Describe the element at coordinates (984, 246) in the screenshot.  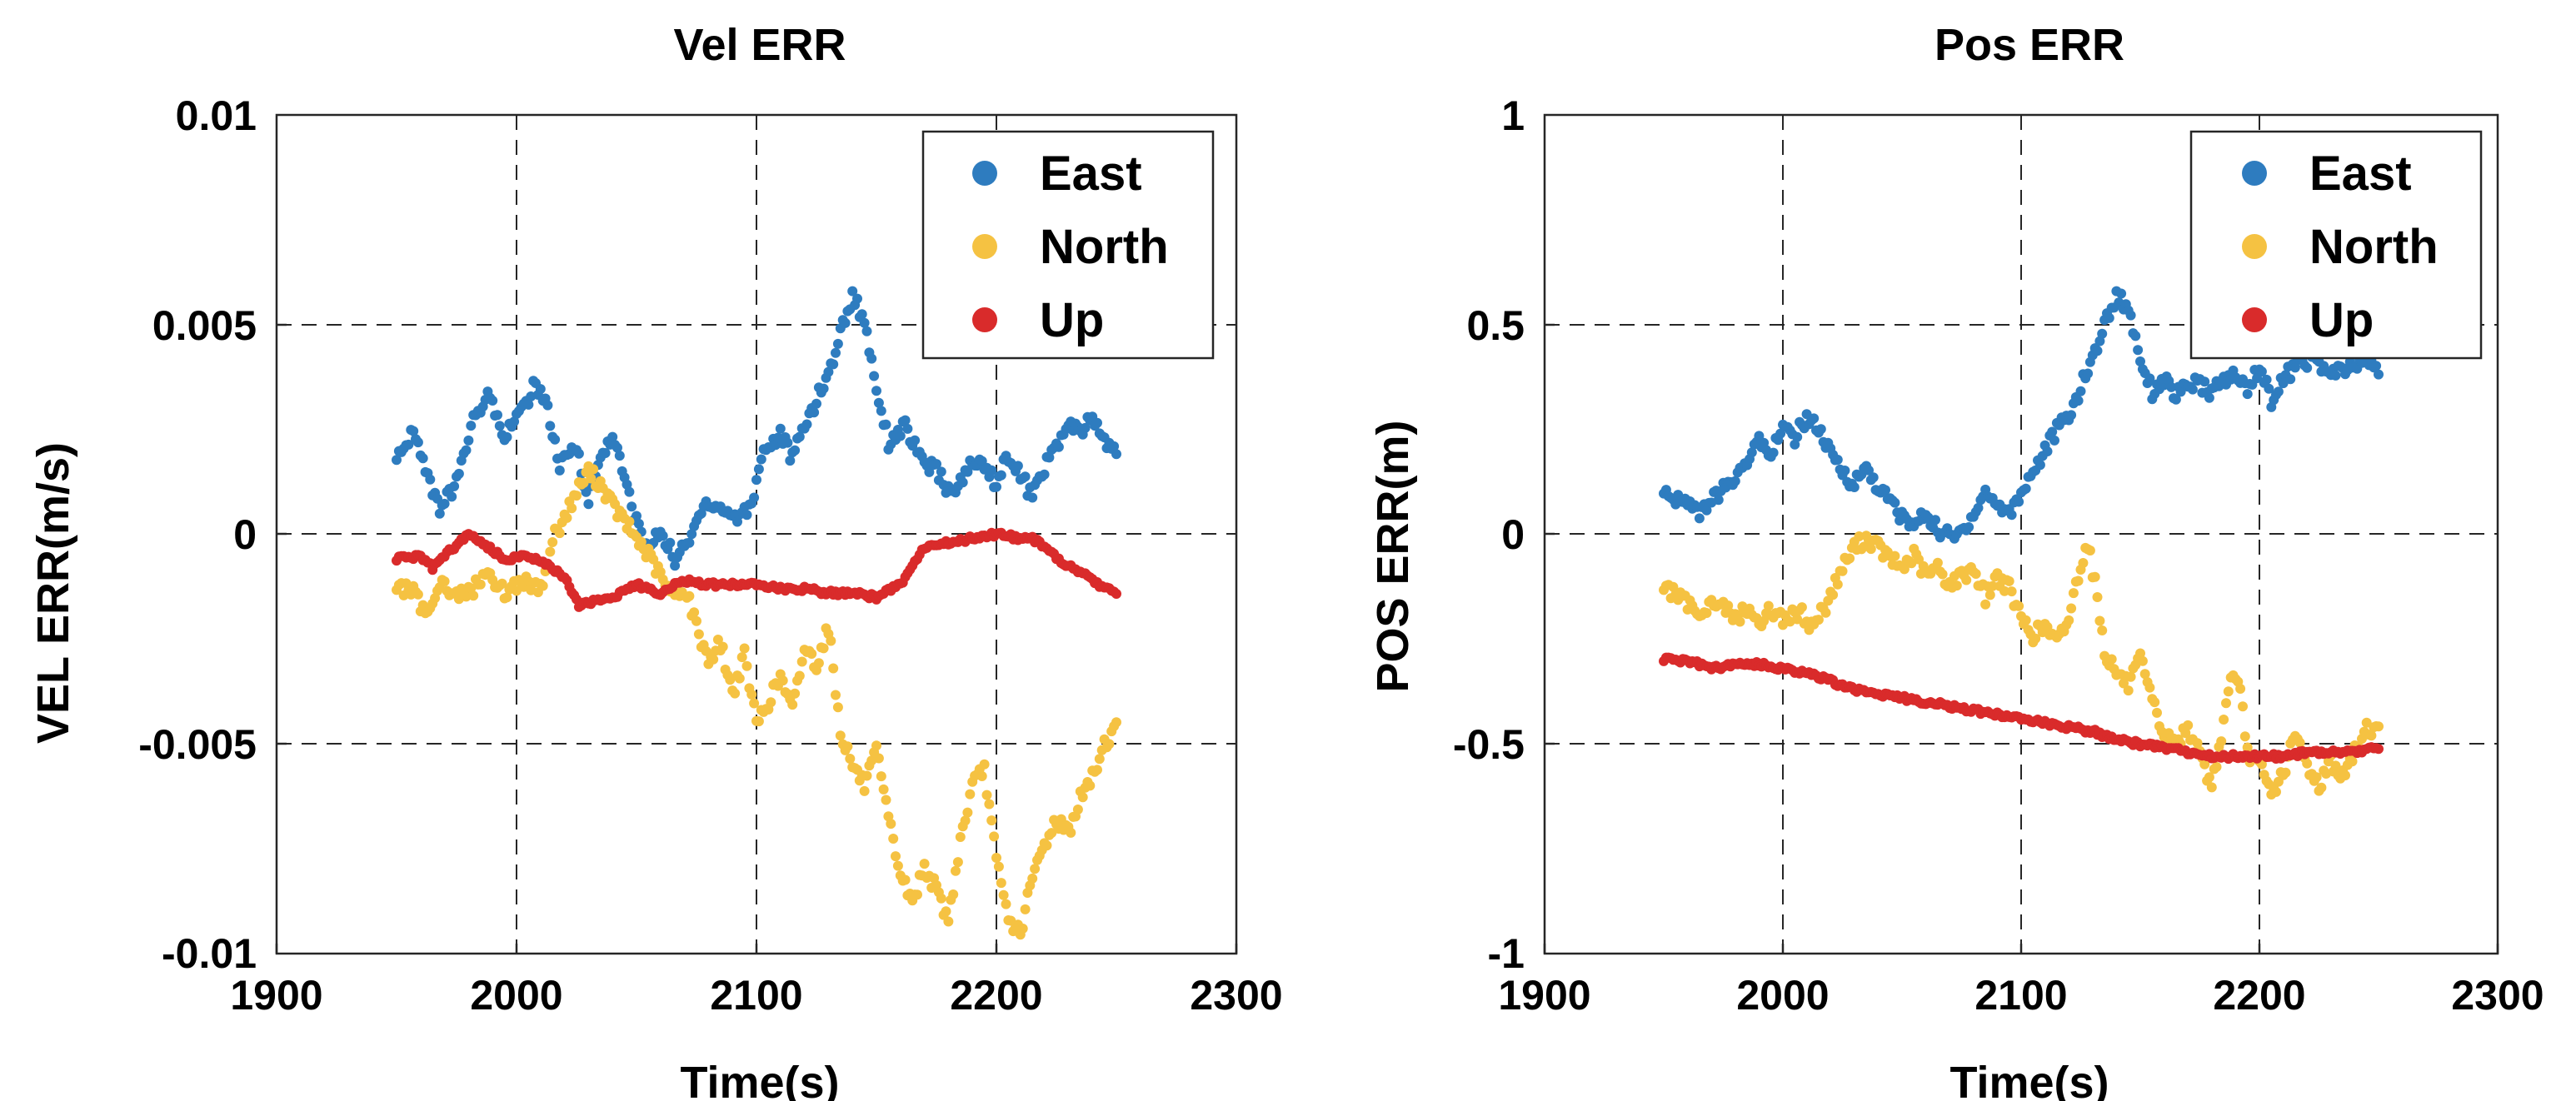
I see `vel-legend-north-marker` at that location.